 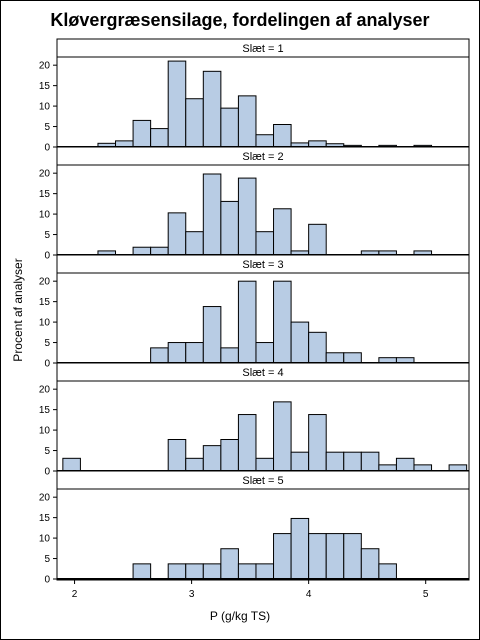 What do you see at coordinates (262, 373) in the screenshot?
I see `panel-label: Slæt = 4` at bounding box center [262, 373].